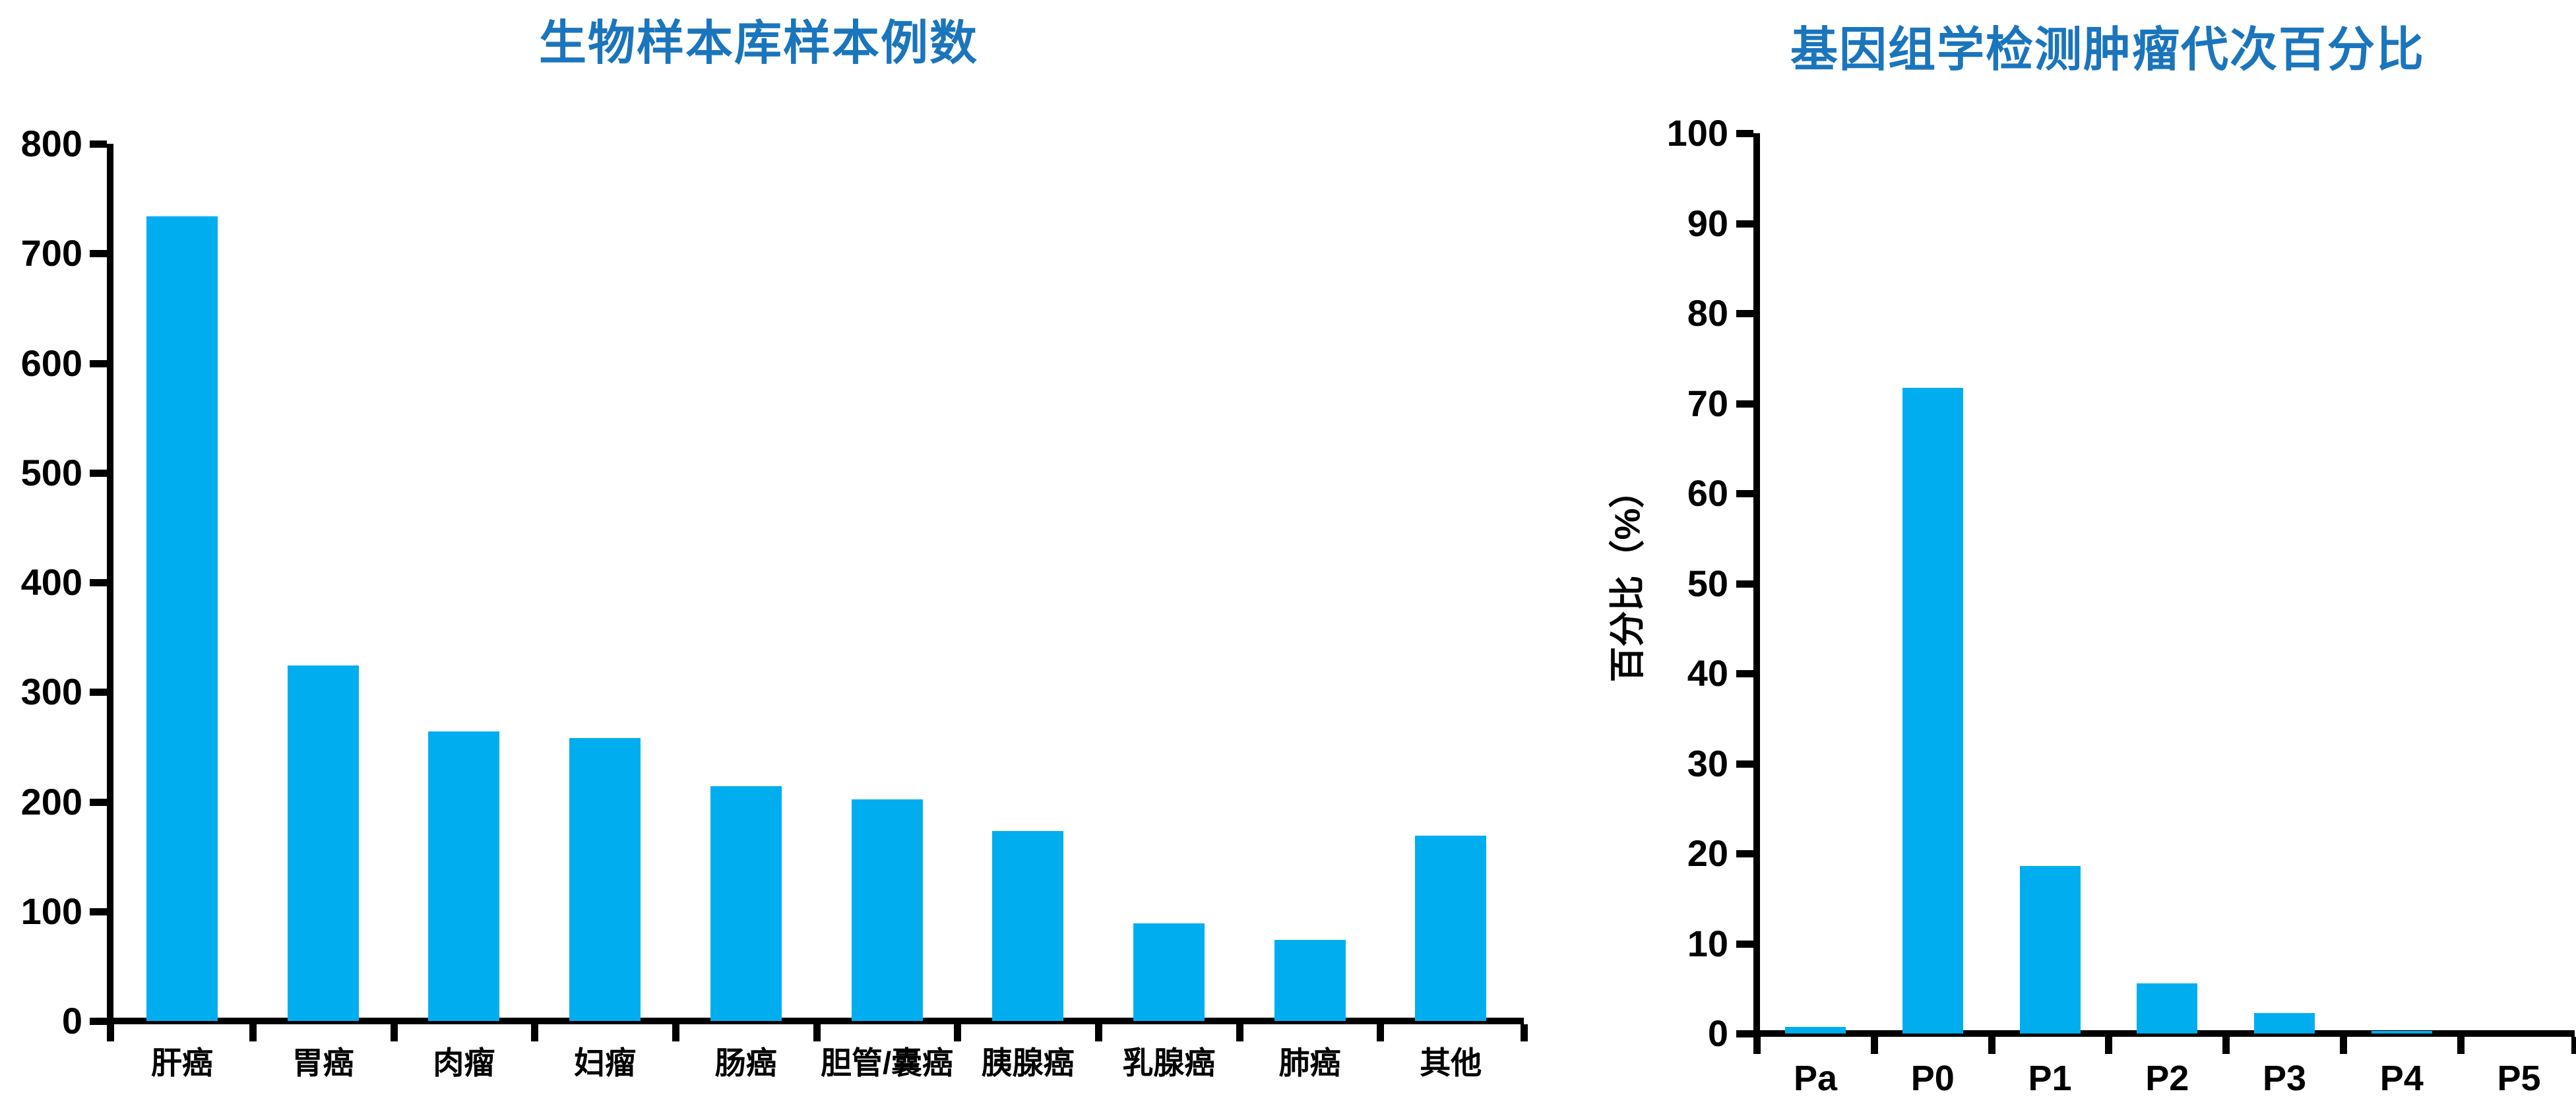 The width and height of the screenshot is (2576, 1112). I want to click on bar-肺癌, so click(1310, 980).